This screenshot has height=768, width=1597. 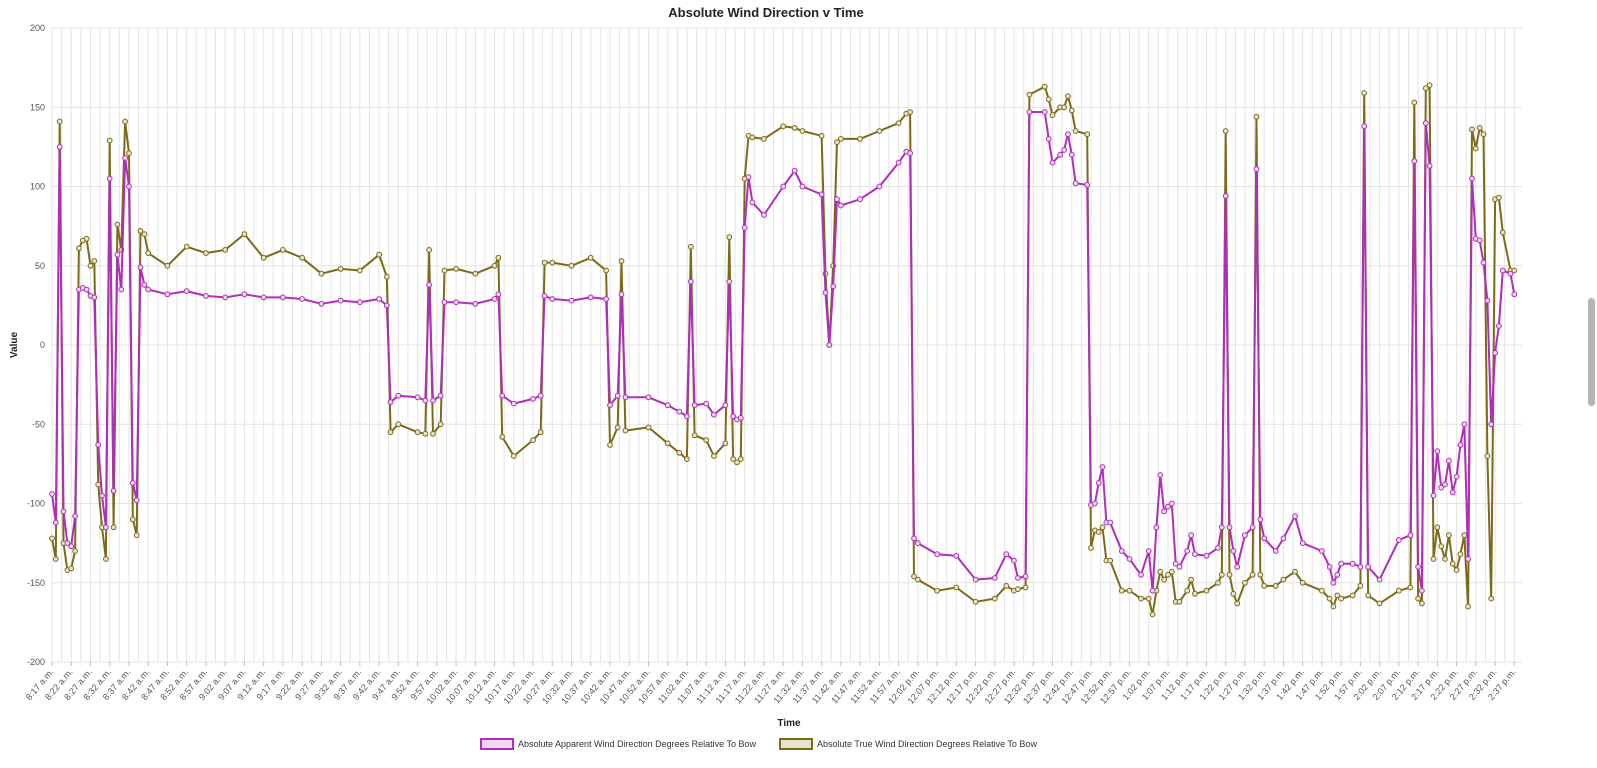 I want to click on vertical-scrollbar, so click(x=1592, y=384).